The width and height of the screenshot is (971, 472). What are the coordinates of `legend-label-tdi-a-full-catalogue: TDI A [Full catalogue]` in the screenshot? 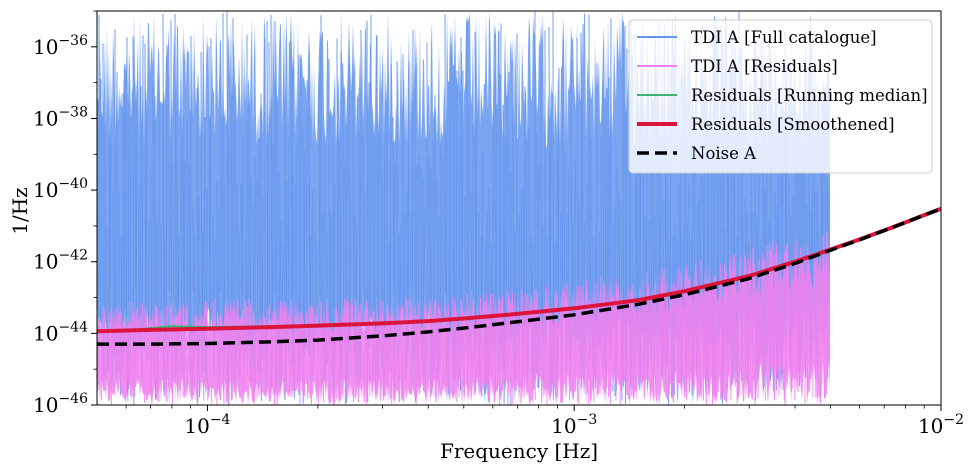 It's located at (784, 37).